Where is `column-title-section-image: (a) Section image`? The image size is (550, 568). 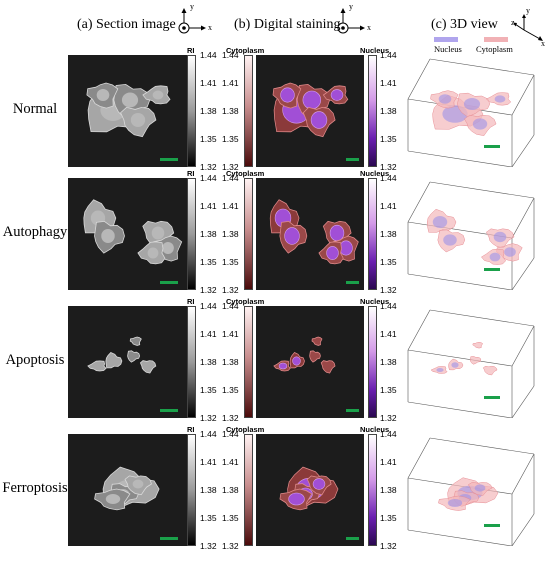
column-title-section-image: (a) Section image is located at coordinates (126, 24).